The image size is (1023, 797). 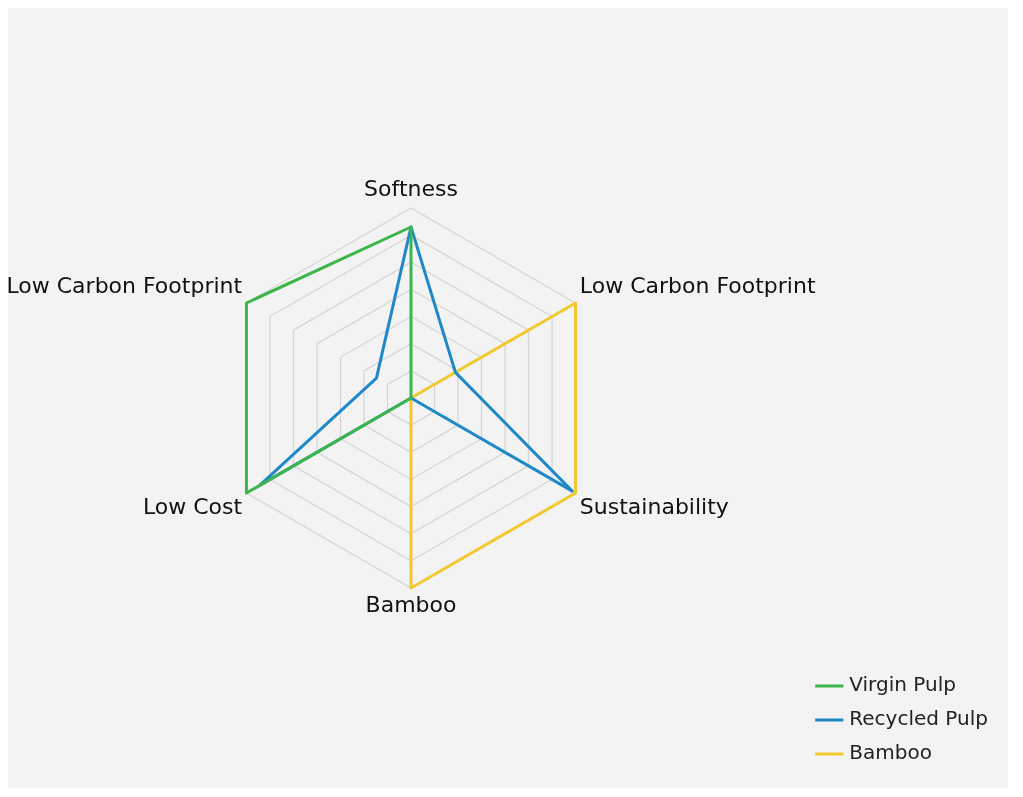 I want to click on spoke-label: Sustainability, so click(x=654, y=507).